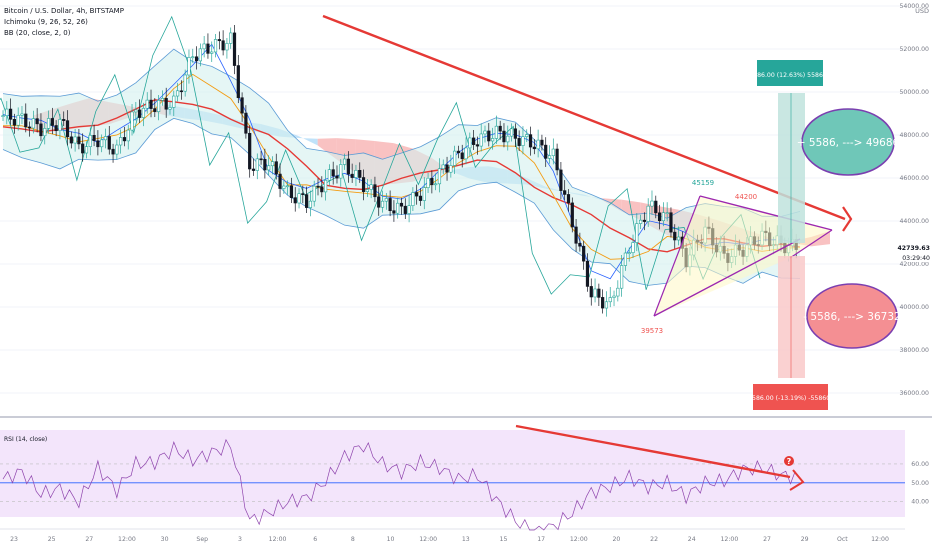 This screenshot has height=550, width=932. What do you see at coordinates (914, 350) in the screenshot?
I see `price-tick: 38000.00` at bounding box center [914, 350].